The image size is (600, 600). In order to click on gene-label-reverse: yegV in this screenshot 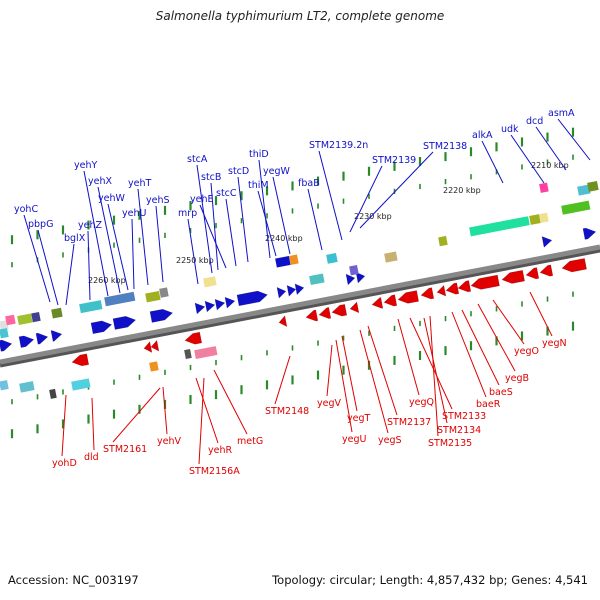, I will do `click(329, 403)`.